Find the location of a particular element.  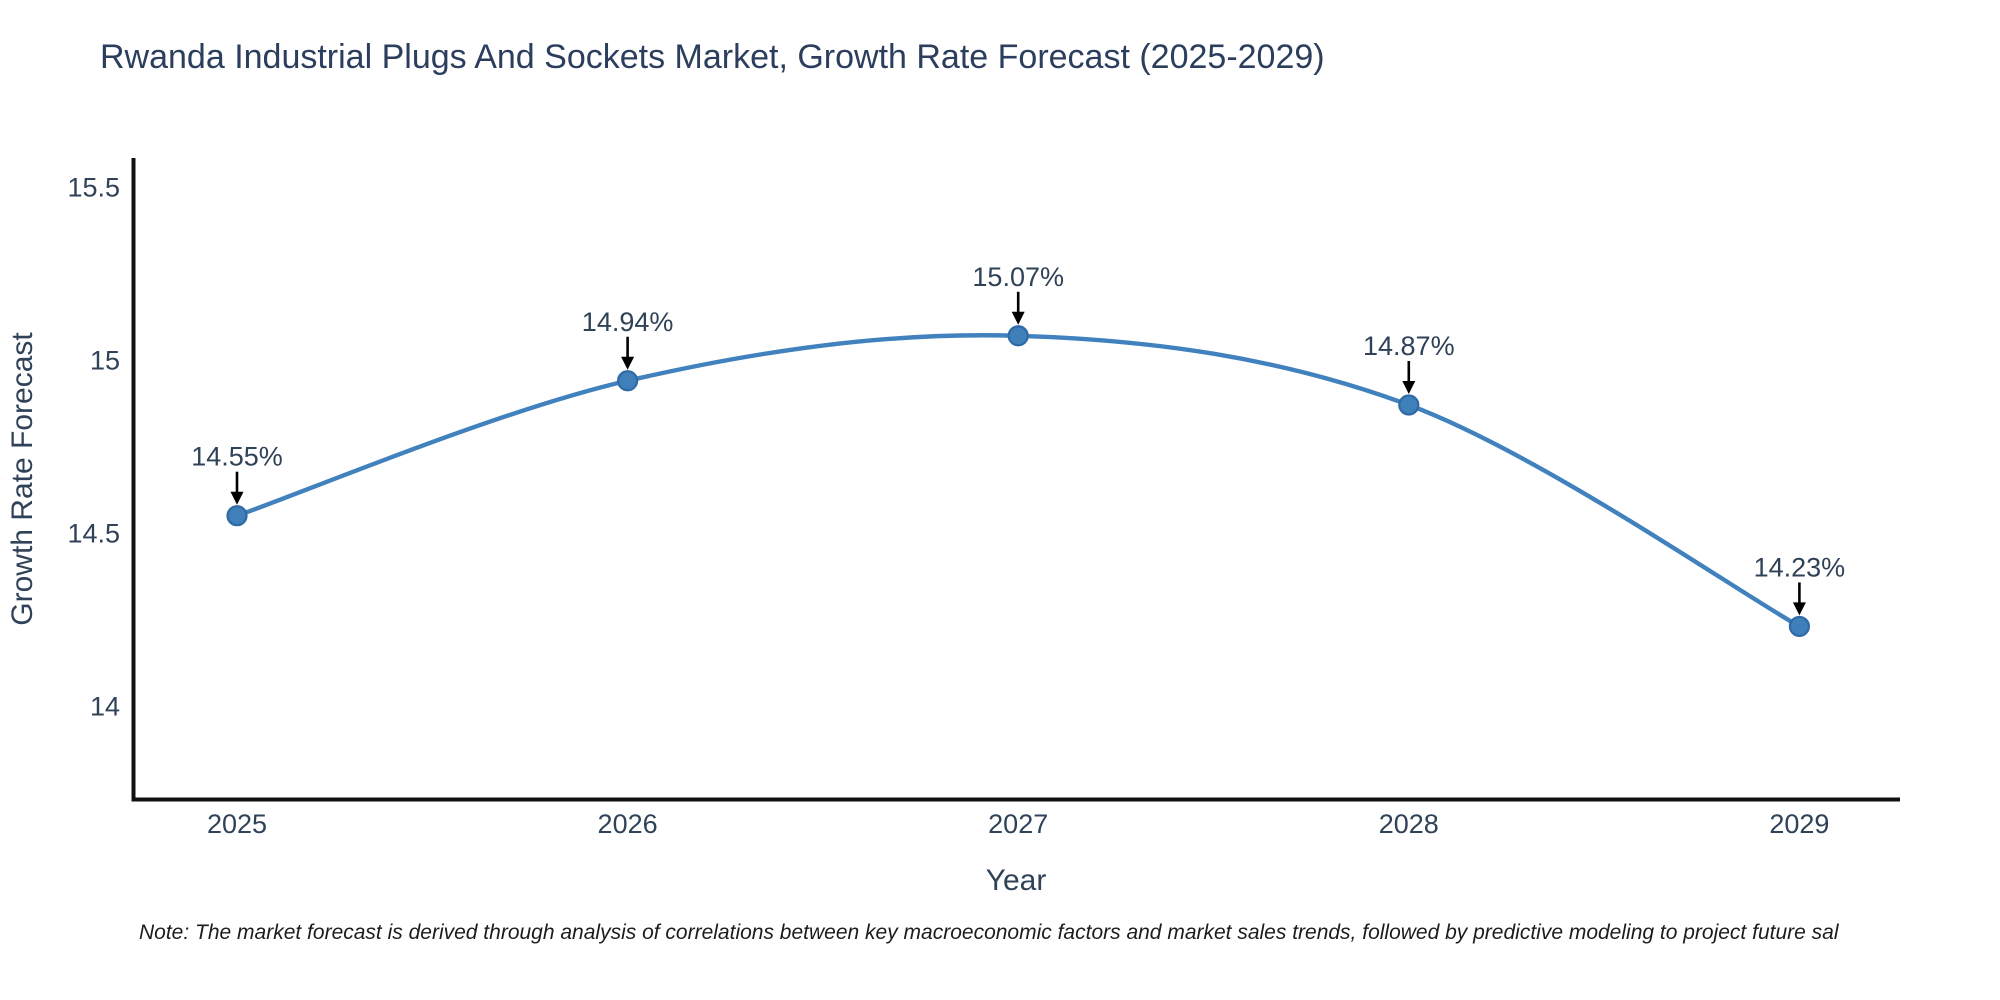

data-point-marker-2028 is located at coordinates (1409, 405).